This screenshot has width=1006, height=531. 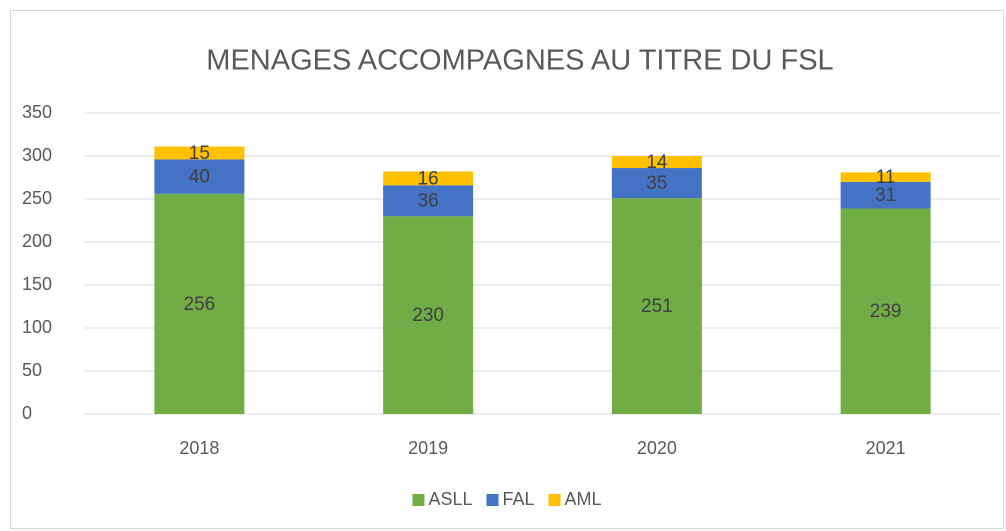 What do you see at coordinates (37, 241) in the screenshot?
I see `y-tick-label: 200` at bounding box center [37, 241].